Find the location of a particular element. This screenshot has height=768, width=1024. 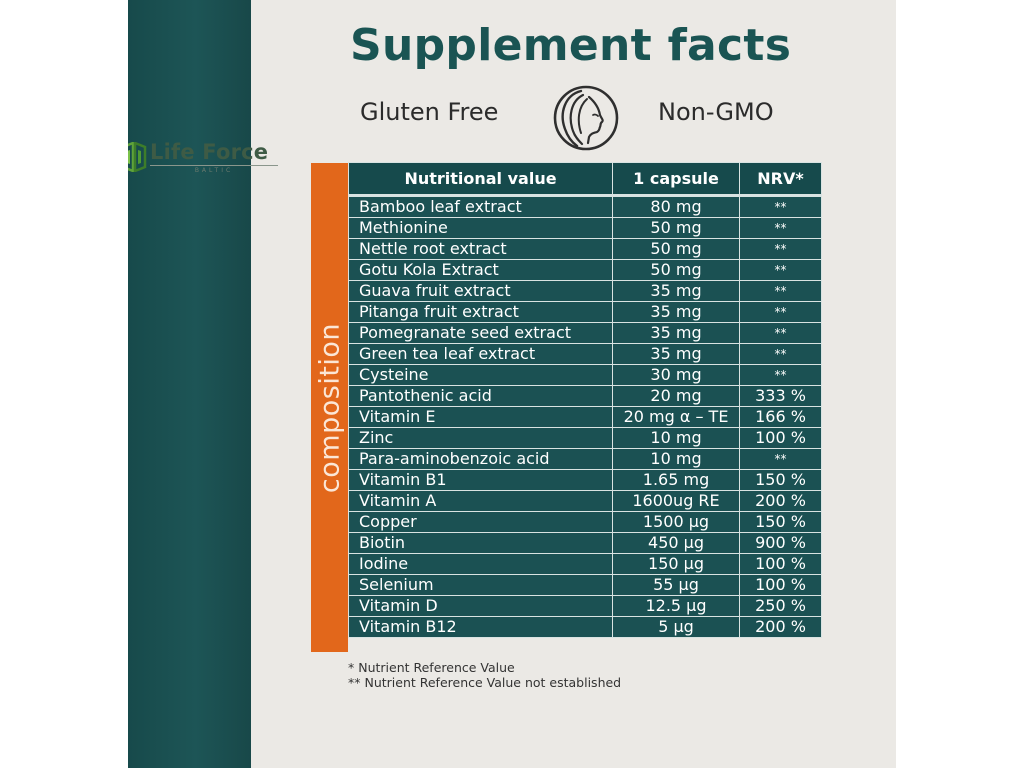

amount-per-capsule: 1600ug RE is located at coordinates (676, 501).